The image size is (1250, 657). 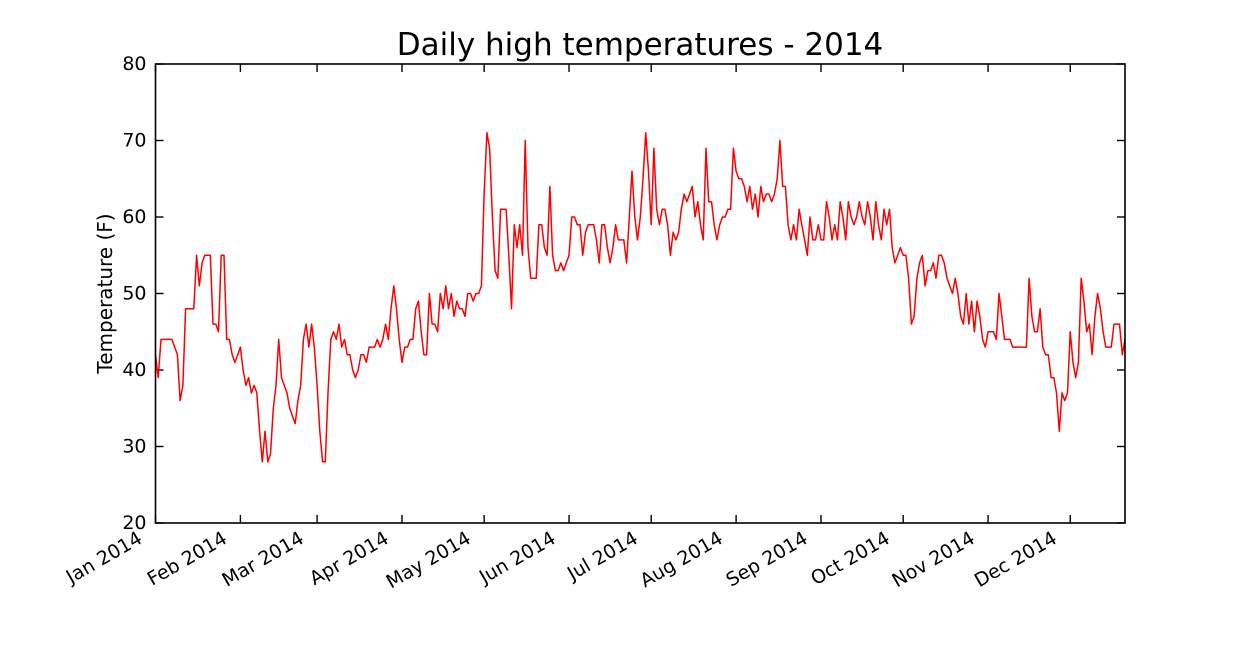 I want to click on x-tick-label: Oct 2014, so click(x=850, y=558).